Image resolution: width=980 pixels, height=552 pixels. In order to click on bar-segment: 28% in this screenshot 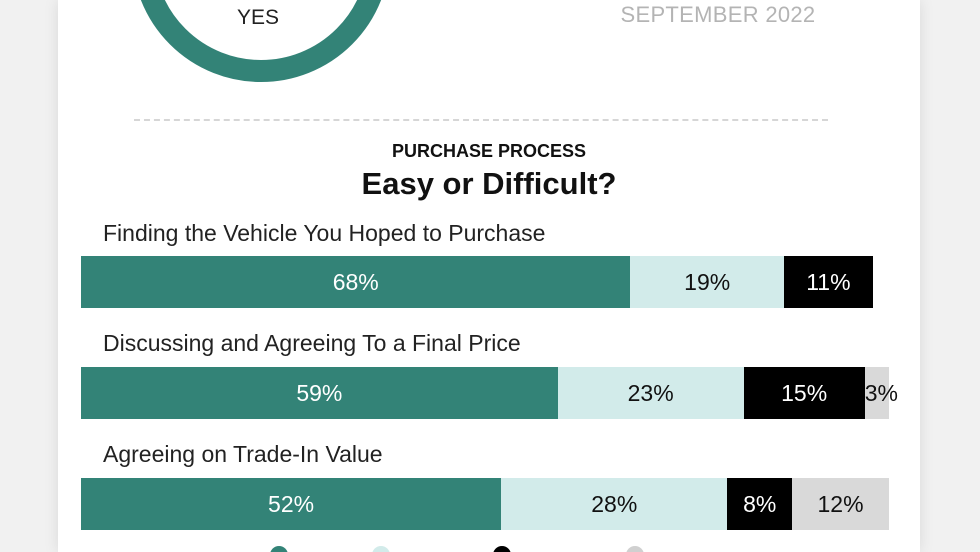, I will do `click(614, 504)`.